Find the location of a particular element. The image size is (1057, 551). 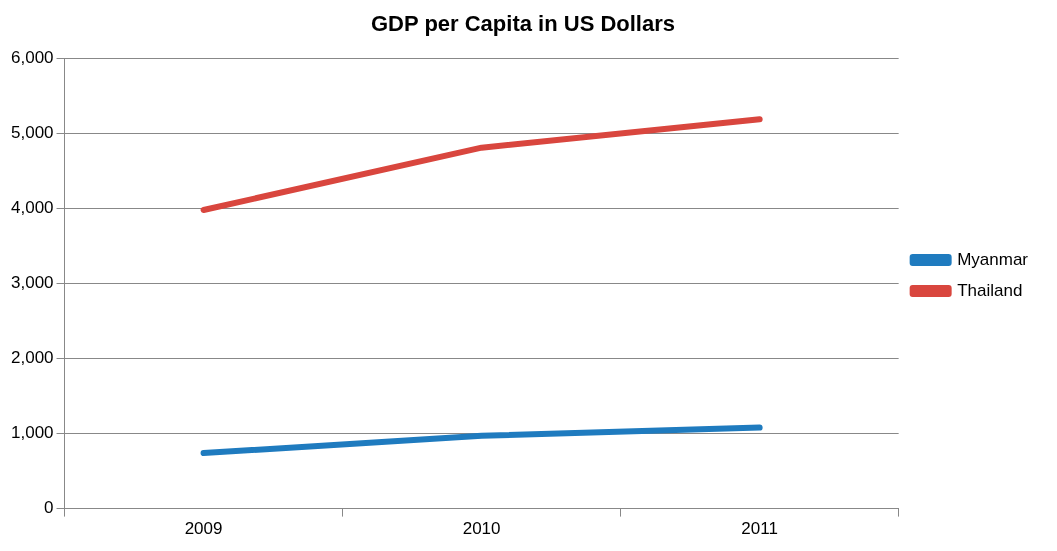

x-tick-label: 2009 is located at coordinates (203, 529).